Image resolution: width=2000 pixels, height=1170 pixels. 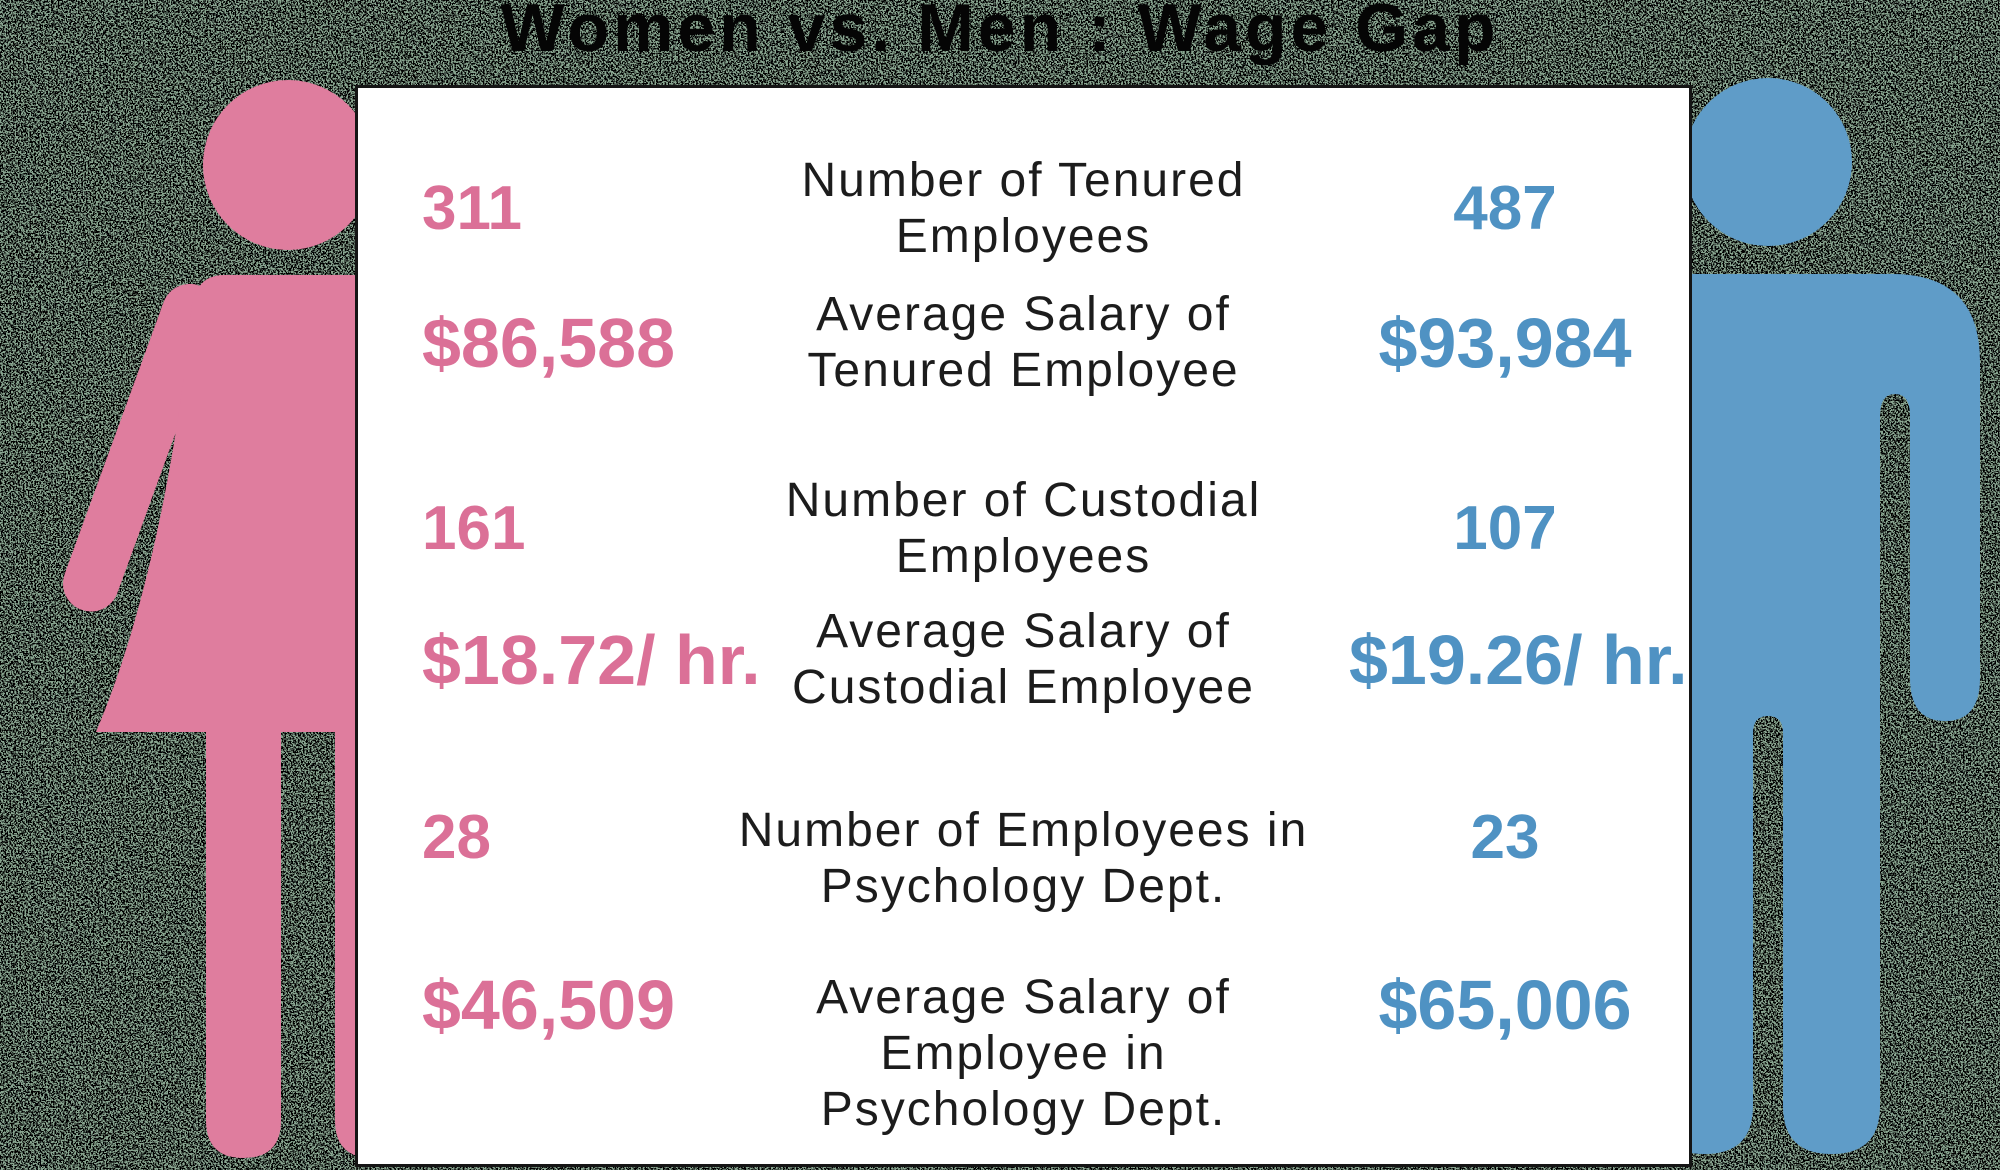 What do you see at coordinates (456, 837) in the screenshot?
I see `women-value: 28` at bounding box center [456, 837].